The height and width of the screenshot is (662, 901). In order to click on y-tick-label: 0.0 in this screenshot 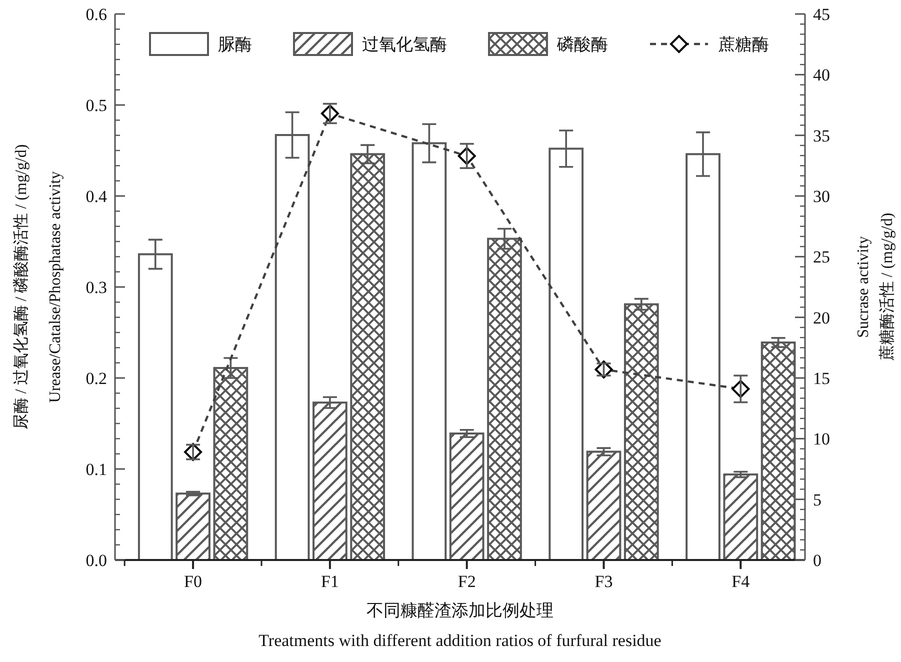, I will do `click(96, 560)`.